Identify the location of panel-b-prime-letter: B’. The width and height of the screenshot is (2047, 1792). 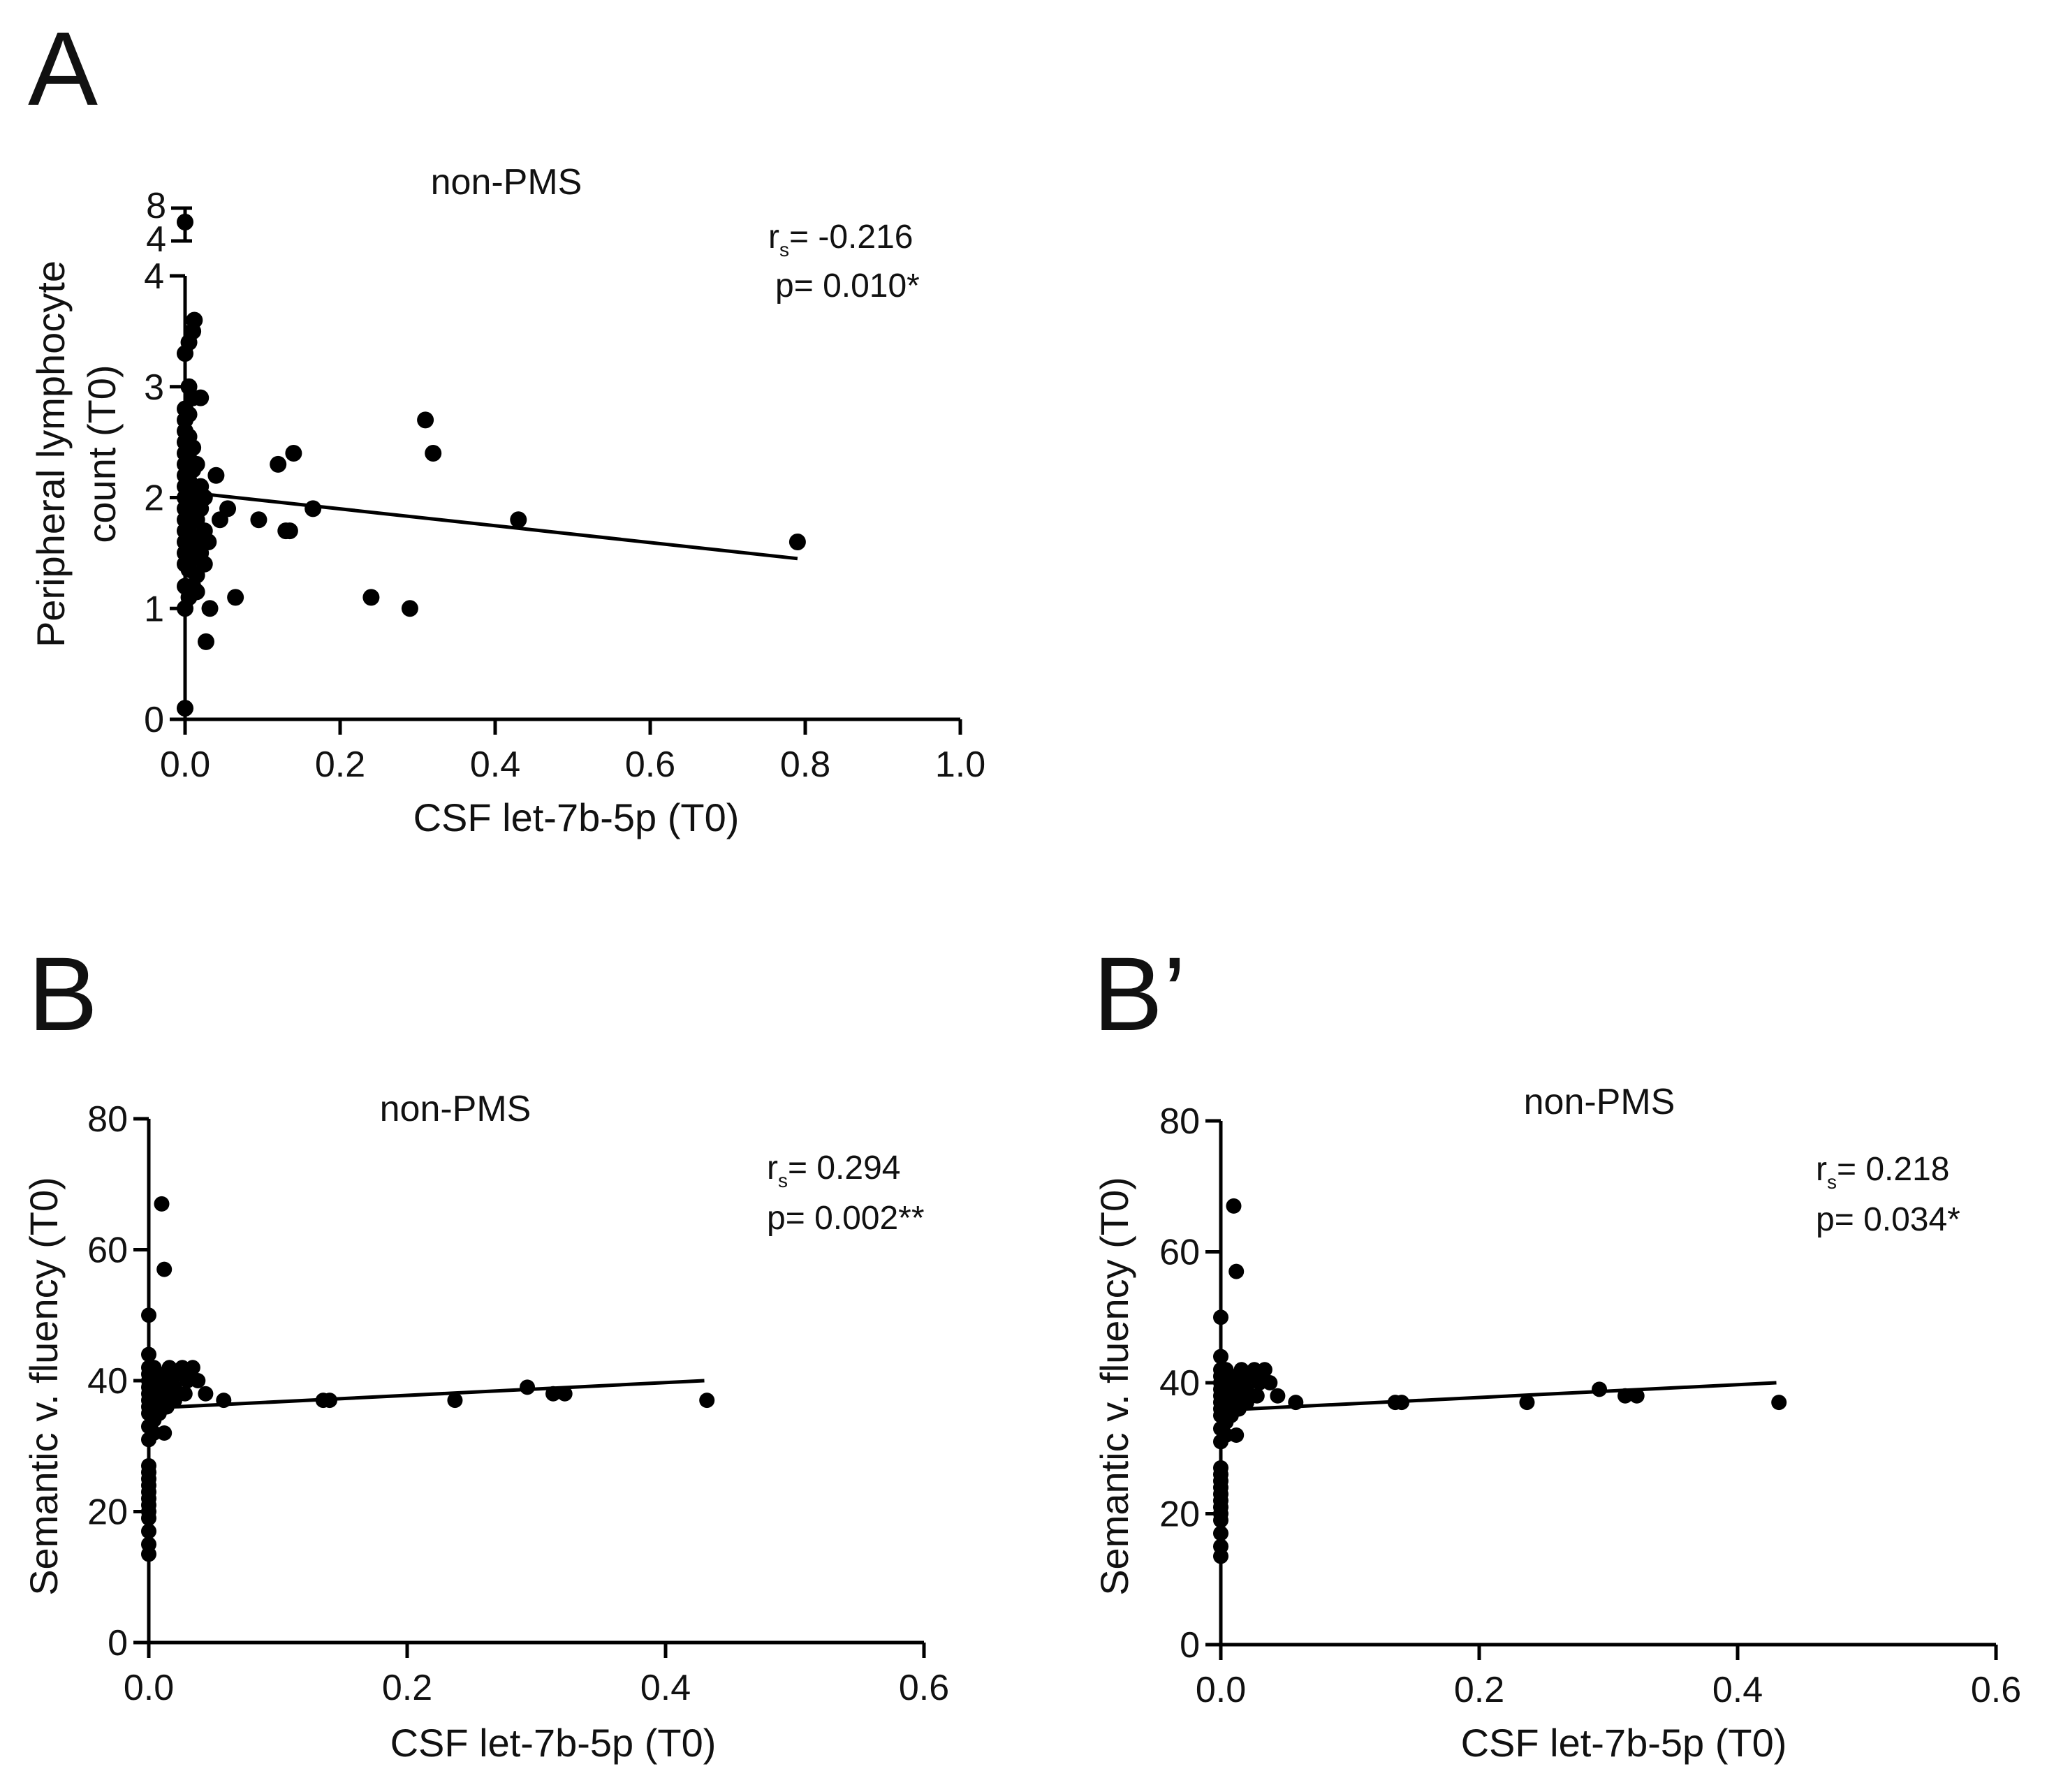
(1140, 993).